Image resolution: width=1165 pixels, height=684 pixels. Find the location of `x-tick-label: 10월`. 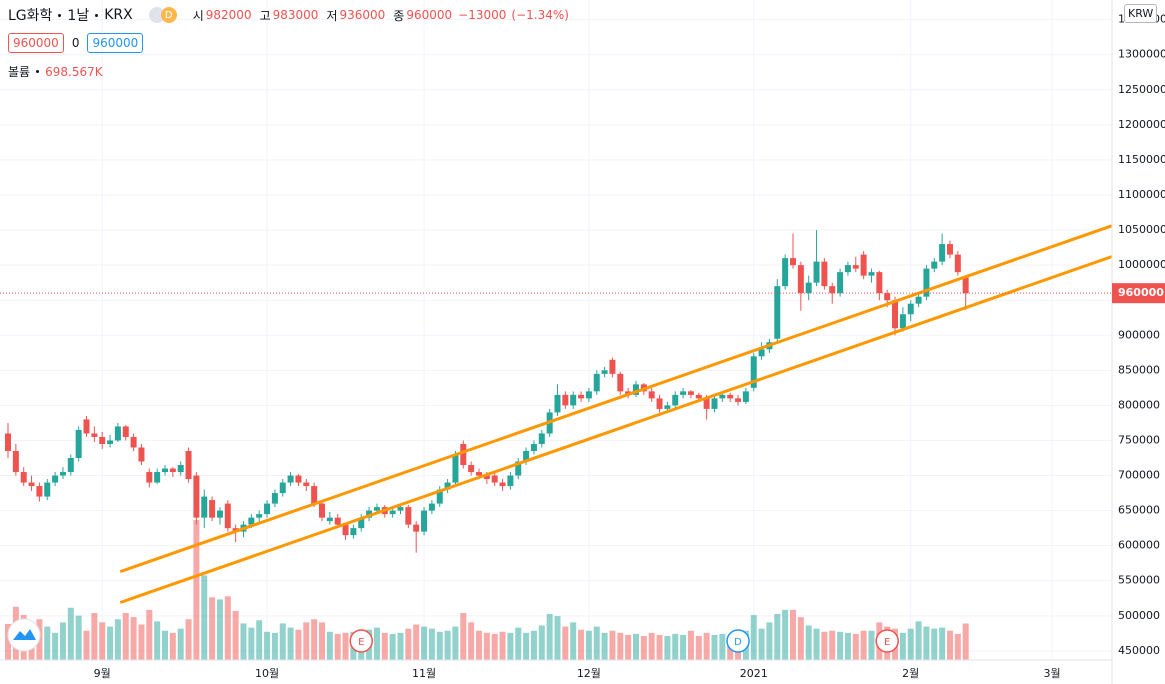

x-tick-label: 10월 is located at coordinates (267, 673).